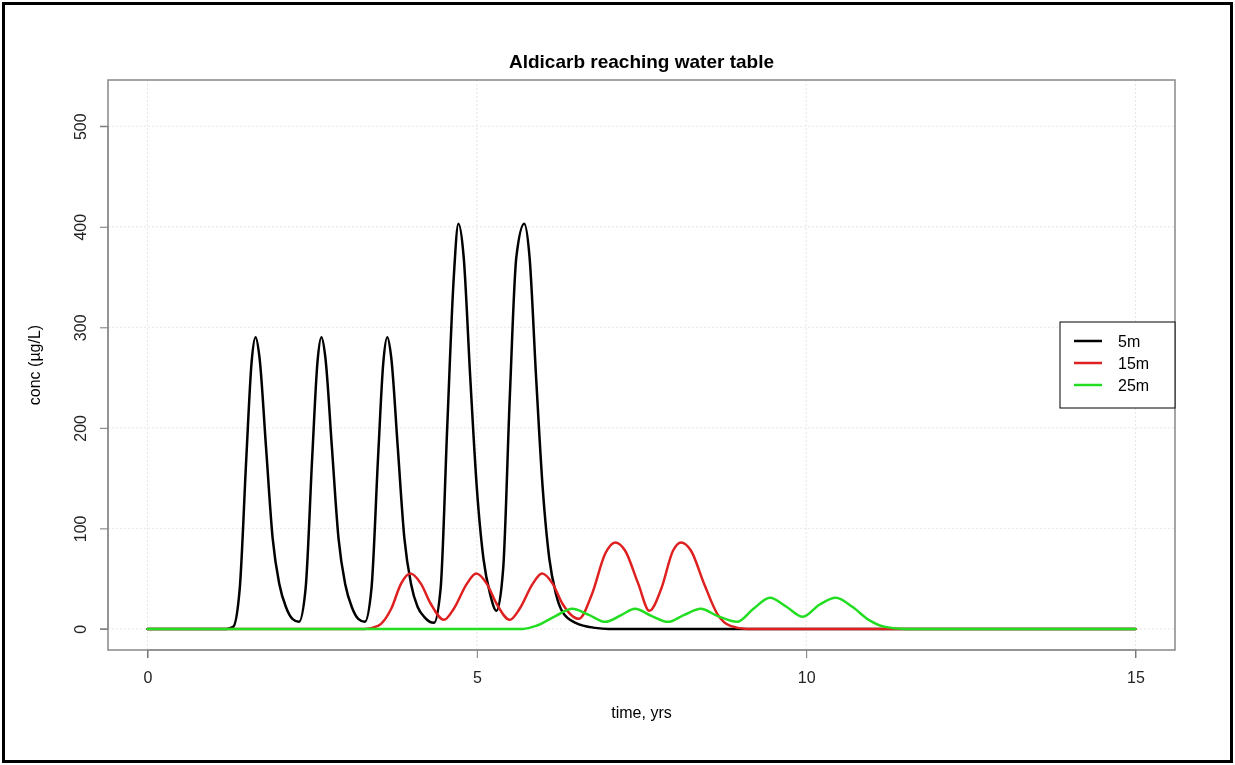 This screenshot has width=1235, height=765. I want to click on y-tick-label: 300, so click(80, 328).